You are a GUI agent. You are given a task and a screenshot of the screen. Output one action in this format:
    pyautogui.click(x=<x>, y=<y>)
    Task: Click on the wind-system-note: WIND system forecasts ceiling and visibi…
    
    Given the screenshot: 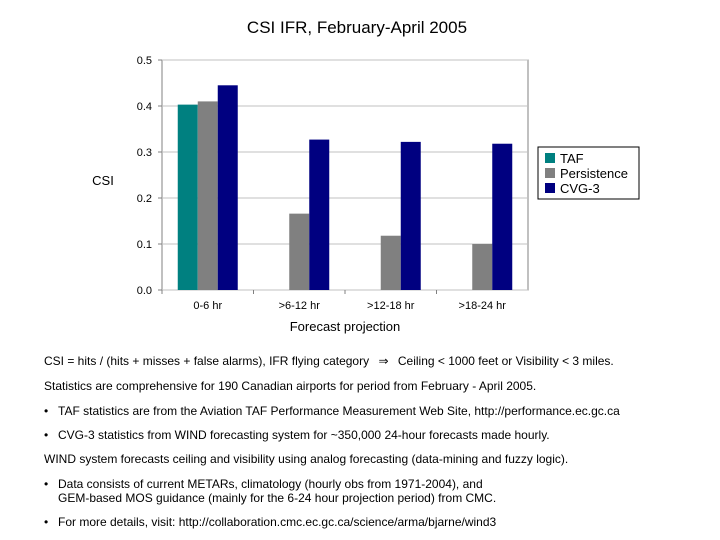 What is the action you would take?
    pyautogui.click(x=306, y=459)
    